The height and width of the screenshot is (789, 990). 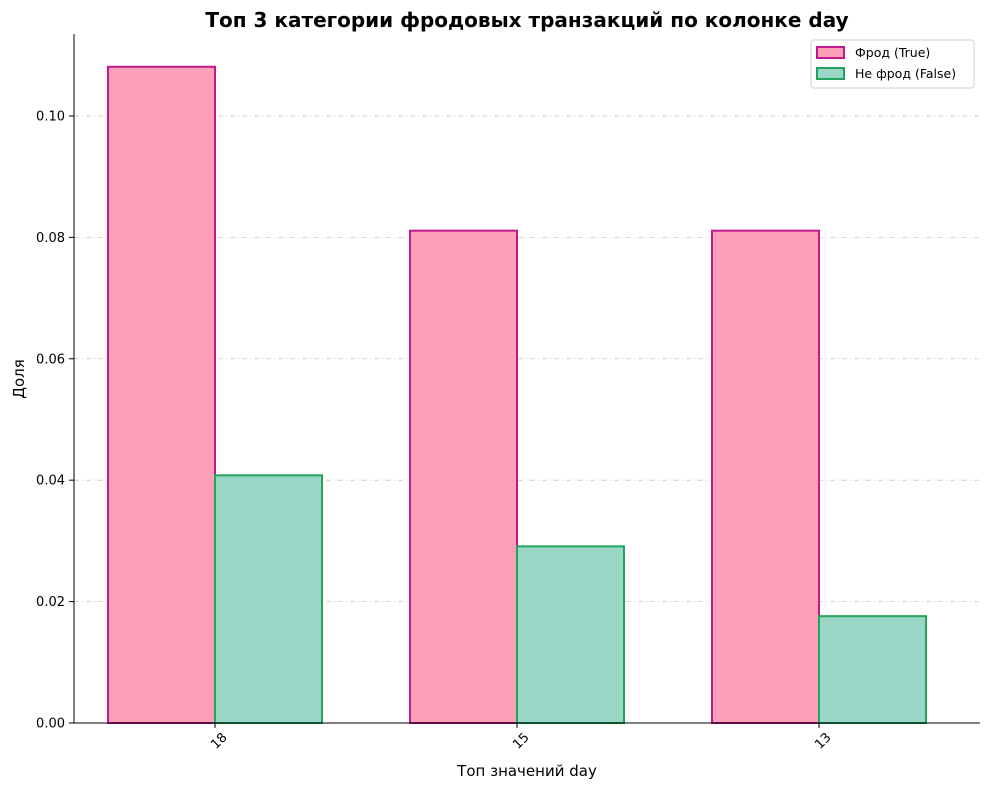 I want to click on legend: Фрод (True) Не фрод (False), so click(x=892, y=64).